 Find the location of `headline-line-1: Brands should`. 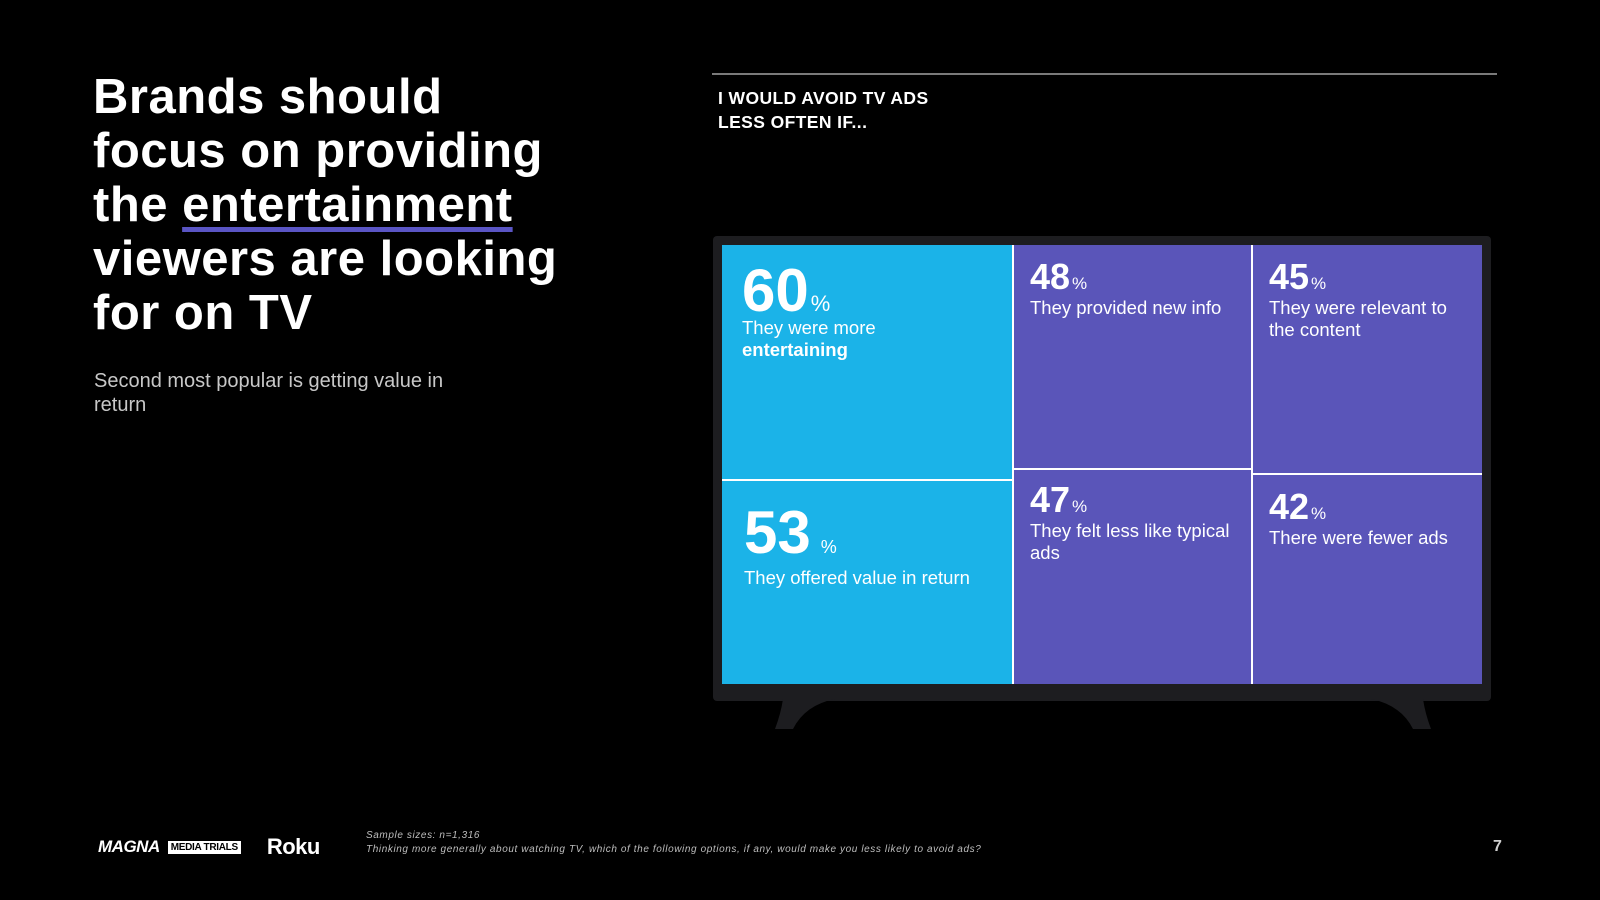

headline-line-1: Brands should is located at coordinates (268, 97).